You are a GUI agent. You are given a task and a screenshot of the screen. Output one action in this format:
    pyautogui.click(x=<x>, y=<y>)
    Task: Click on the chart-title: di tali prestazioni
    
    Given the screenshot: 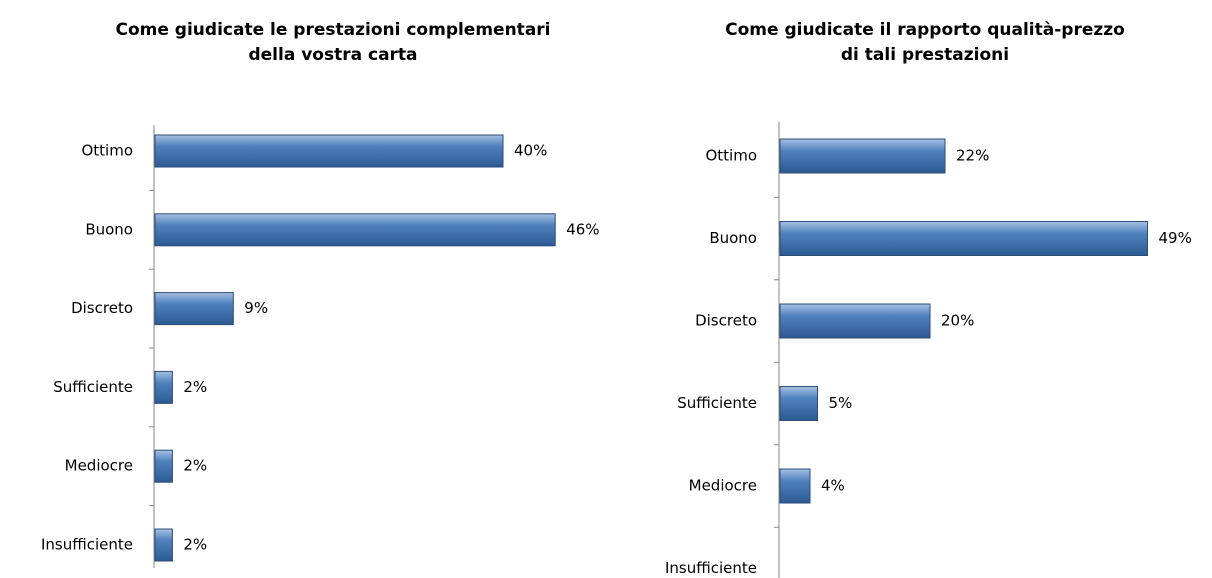 What is the action you would take?
    pyautogui.click(x=925, y=55)
    